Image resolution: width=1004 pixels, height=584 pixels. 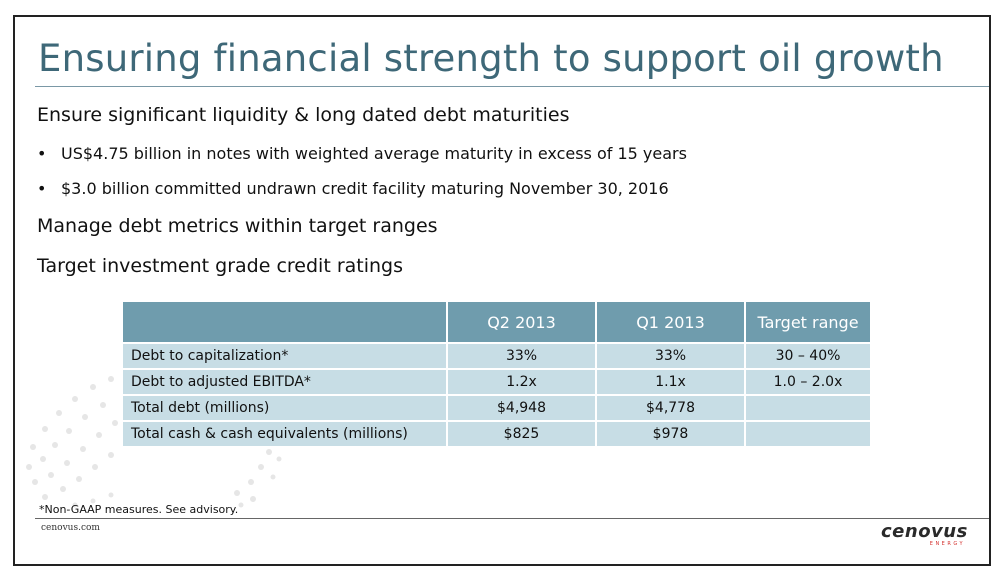 What do you see at coordinates (70, 528) in the screenshot?
I see `footer-url: cenovus.com` at bounding box center [70, 528].